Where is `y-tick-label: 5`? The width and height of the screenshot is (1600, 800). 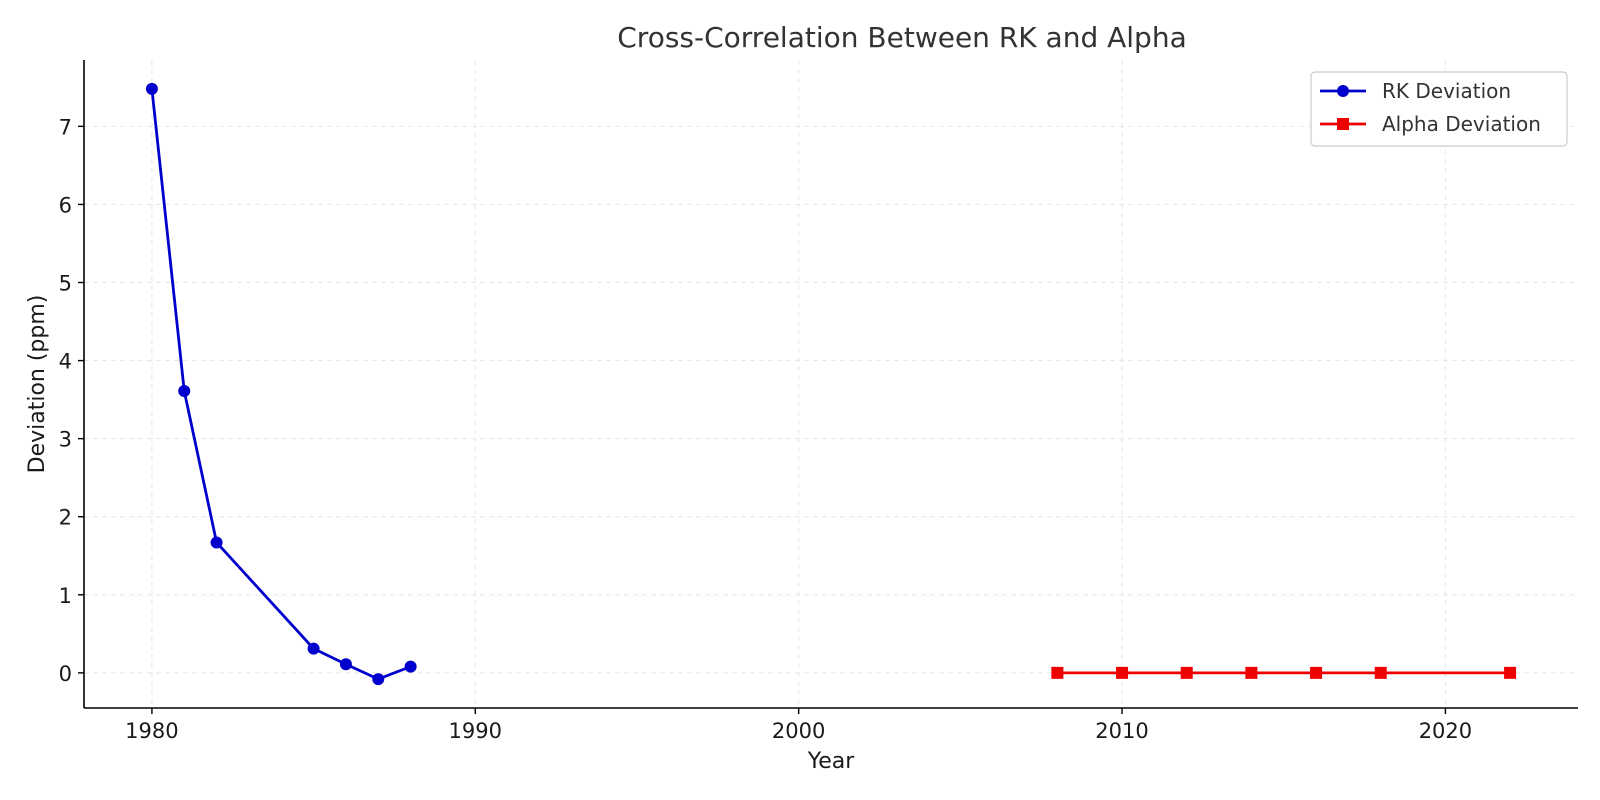 y-tick-label: 5 is located at coordinates (65, 284).